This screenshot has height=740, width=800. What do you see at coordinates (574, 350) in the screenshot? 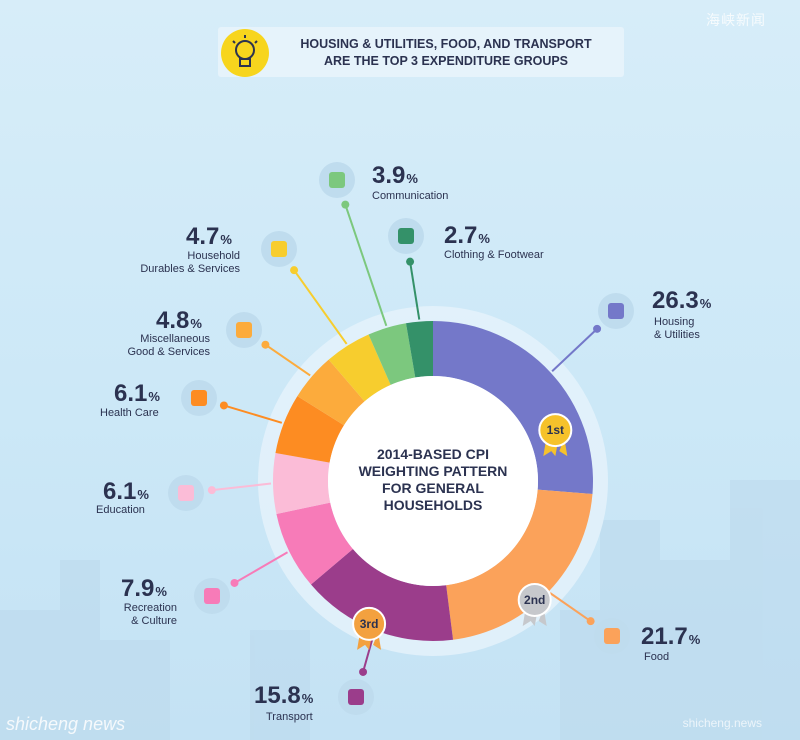
I see `leader-line-housing-and-utilities` at bounding box center [574, 350].